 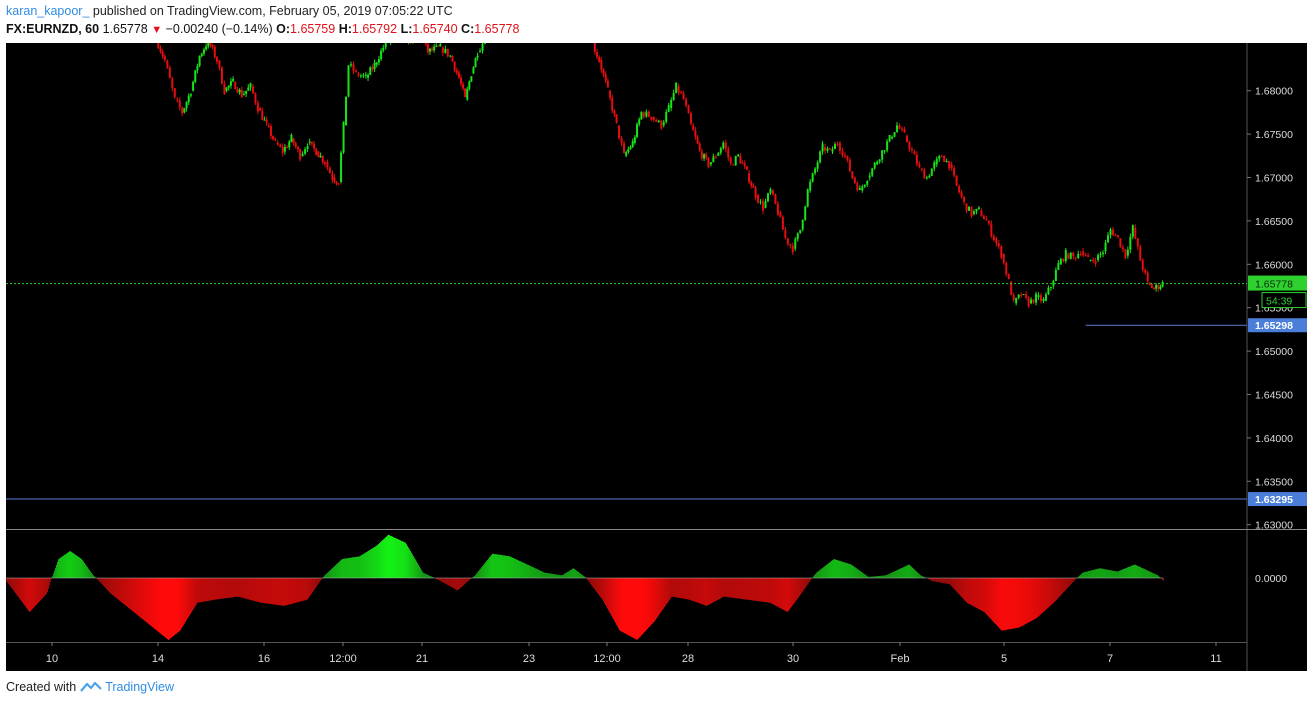 What do you see at coordinates (125, 29) in the screenshot?
I see `last-price: 1.65778` at bounding box center [125, 29].